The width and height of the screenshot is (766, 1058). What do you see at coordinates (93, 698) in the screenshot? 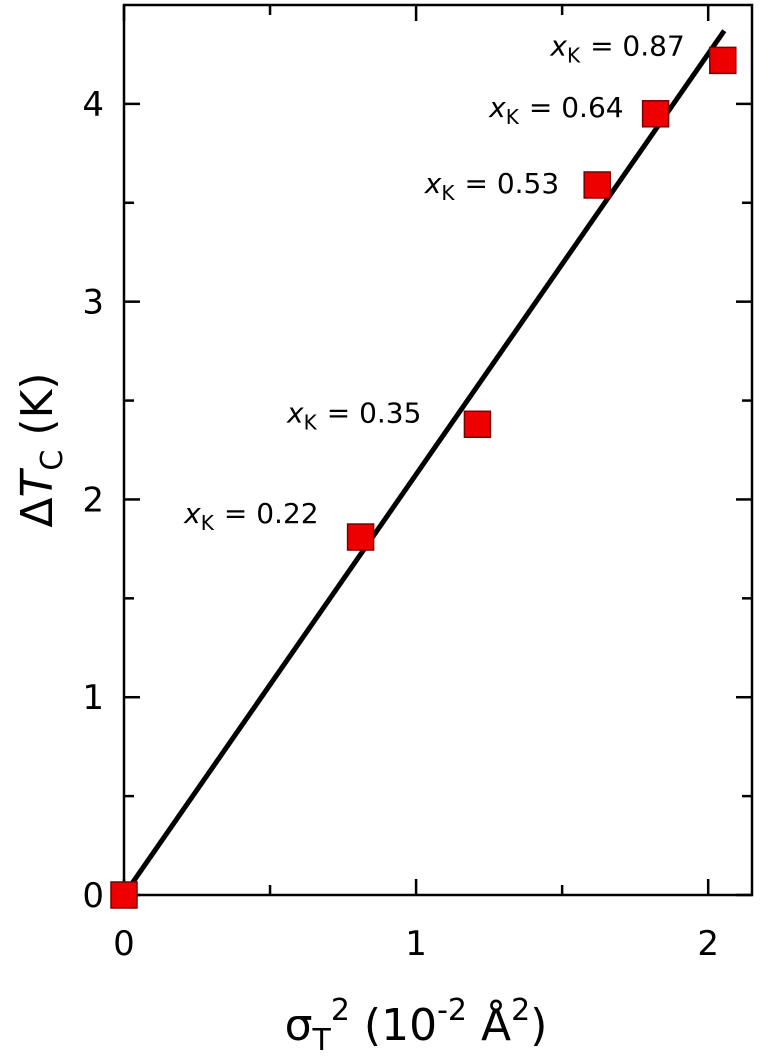
I see `y-tick-label: 1` at bounding box center [93, 698].